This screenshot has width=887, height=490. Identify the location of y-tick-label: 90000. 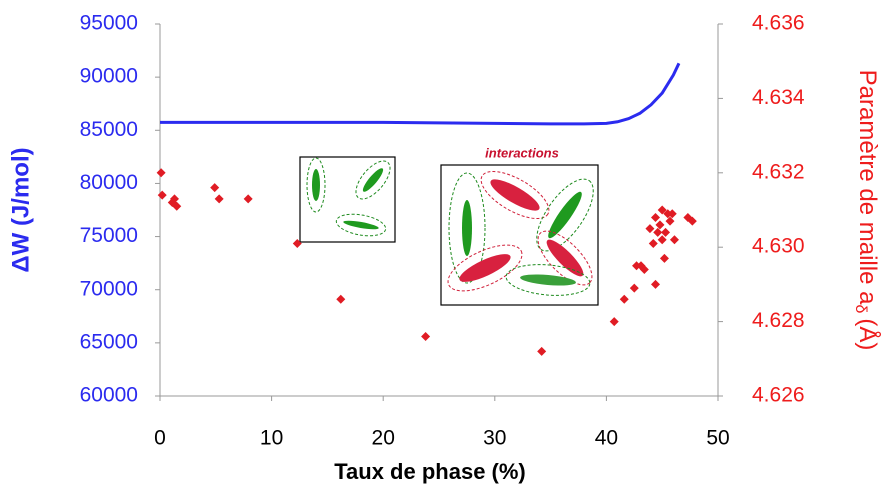
(109, 76).